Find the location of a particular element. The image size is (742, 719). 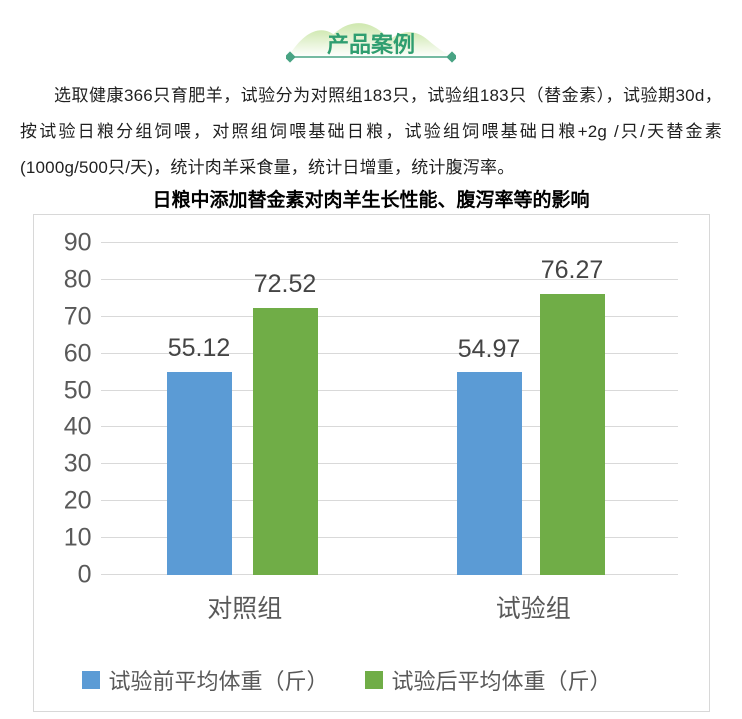

badge-decoration: 产品案例 is located at coordinates (371, 43).